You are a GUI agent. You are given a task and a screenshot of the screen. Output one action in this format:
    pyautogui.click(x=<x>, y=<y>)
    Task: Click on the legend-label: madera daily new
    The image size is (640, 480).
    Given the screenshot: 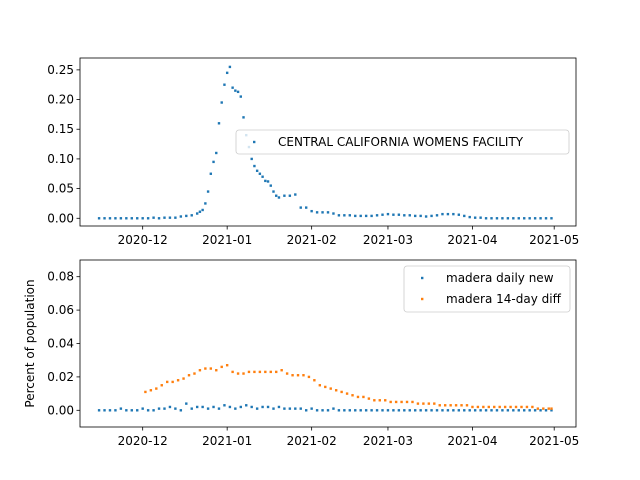 What is the action you would take?
    pyautogui.click(x=500, y=278)
    